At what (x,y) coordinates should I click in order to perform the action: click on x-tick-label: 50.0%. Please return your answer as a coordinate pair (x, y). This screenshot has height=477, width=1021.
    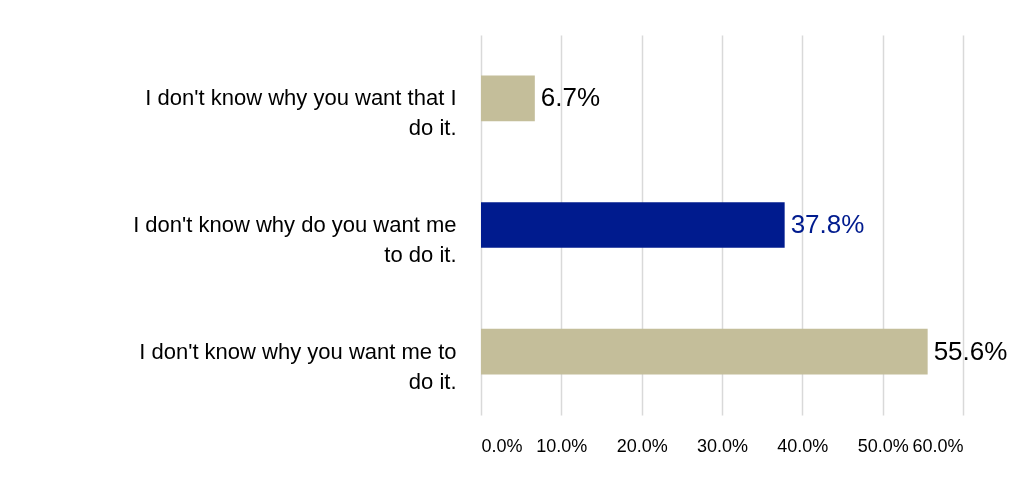
    Looking at the image, I should click on (883, 445).